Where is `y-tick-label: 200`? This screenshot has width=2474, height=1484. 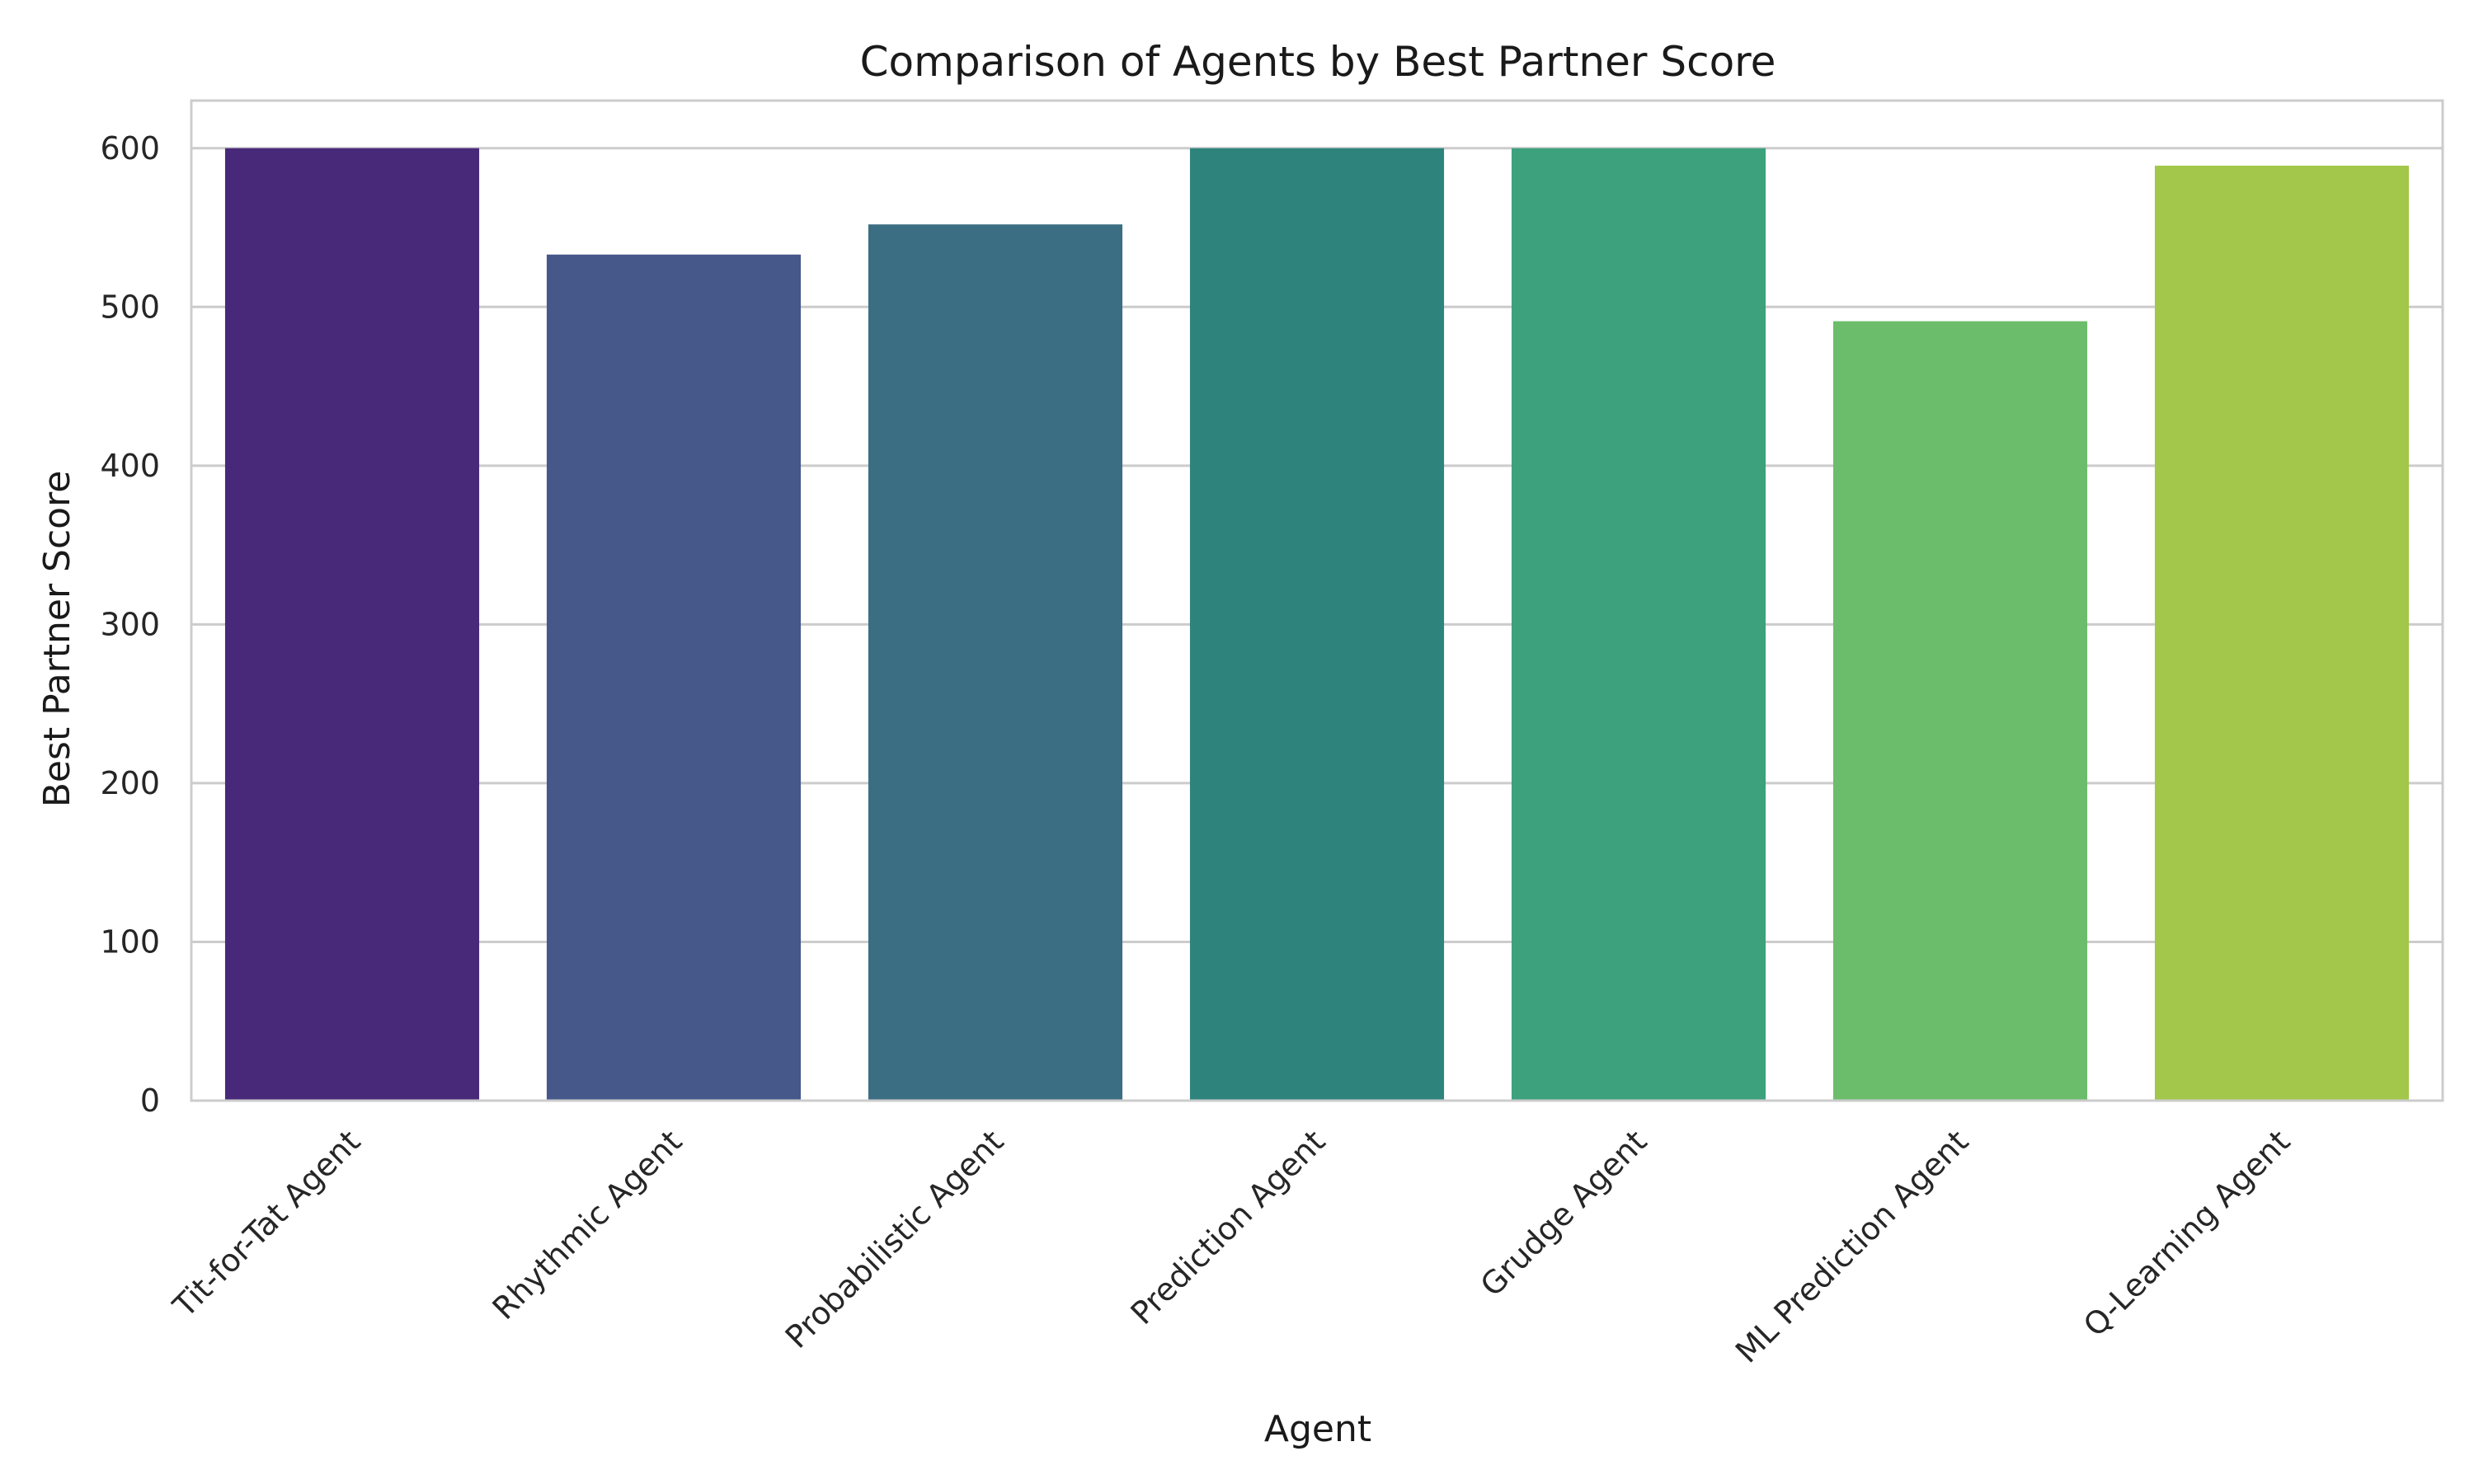 y-tick-label: 200 is located at coordinates (130, 783).